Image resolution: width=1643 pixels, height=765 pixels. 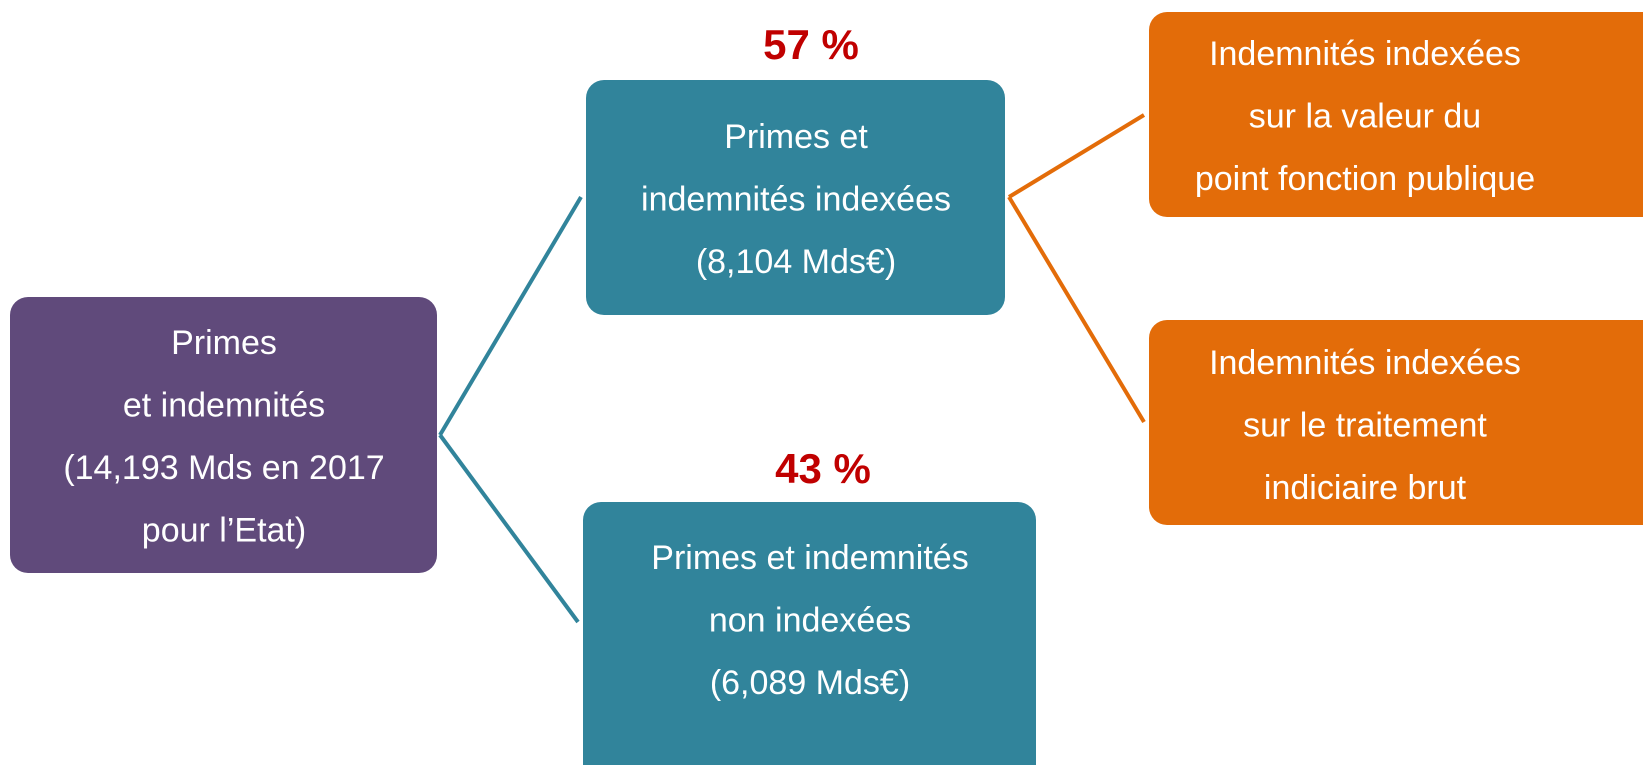 What do you see at coordinates (223, 468) in the screenshot?
I see `node-text: (14,193 Mds en 2017` at bounding box center [223, 468].